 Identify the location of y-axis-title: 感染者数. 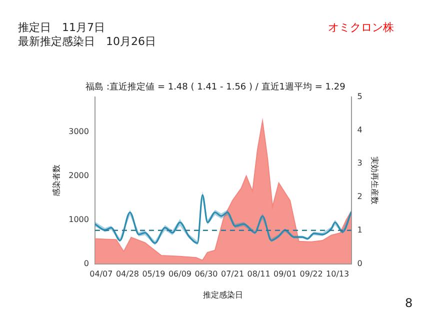
(56, 180).